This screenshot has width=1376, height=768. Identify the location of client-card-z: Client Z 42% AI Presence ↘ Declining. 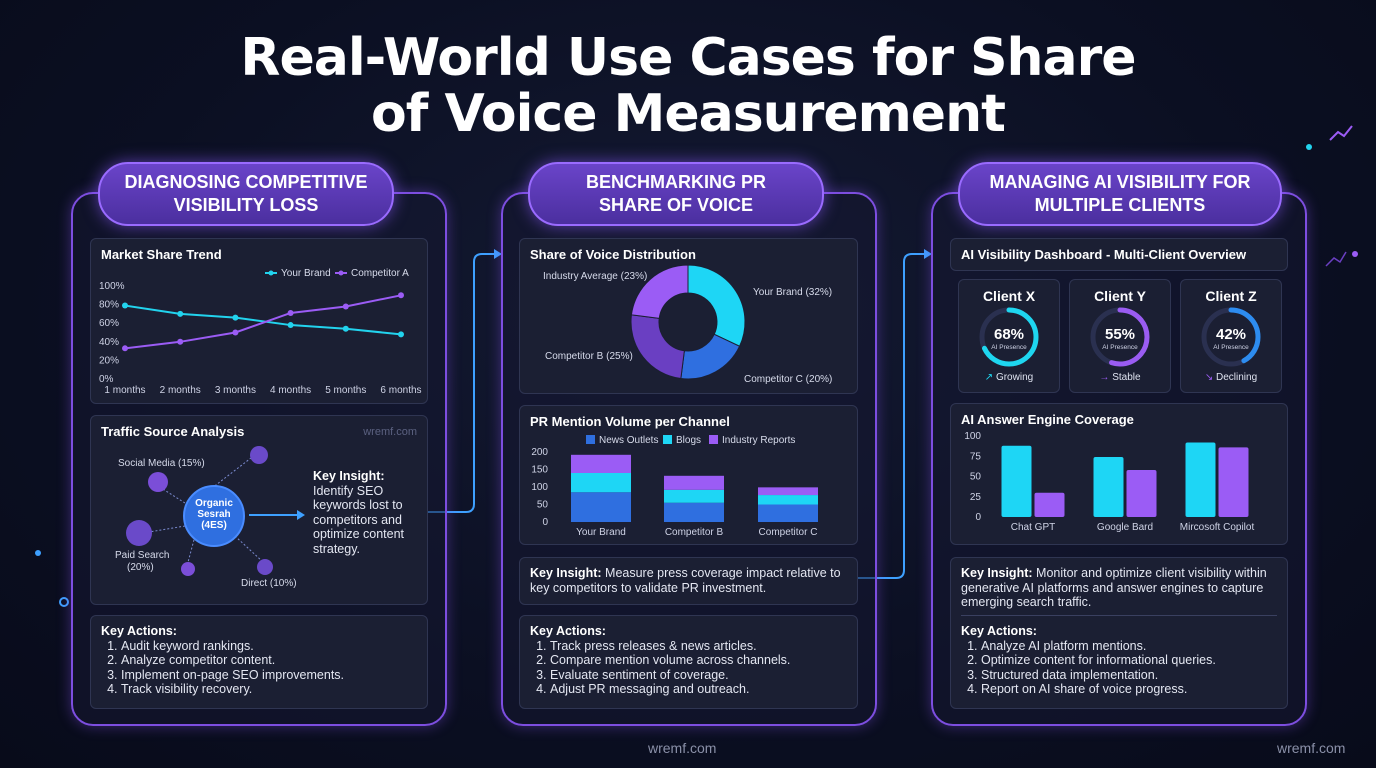
(1231, 336).